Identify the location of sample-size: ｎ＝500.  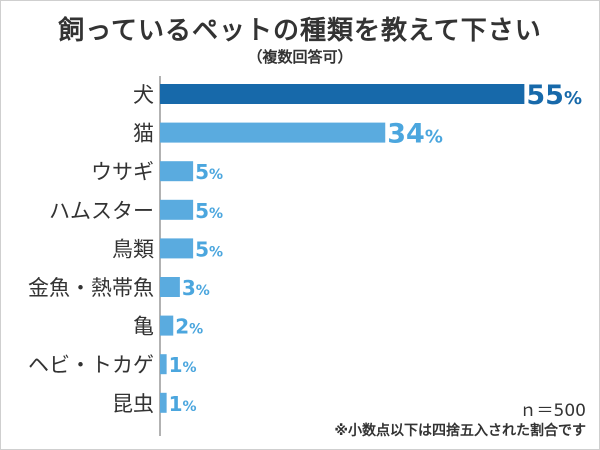
(552, 411).